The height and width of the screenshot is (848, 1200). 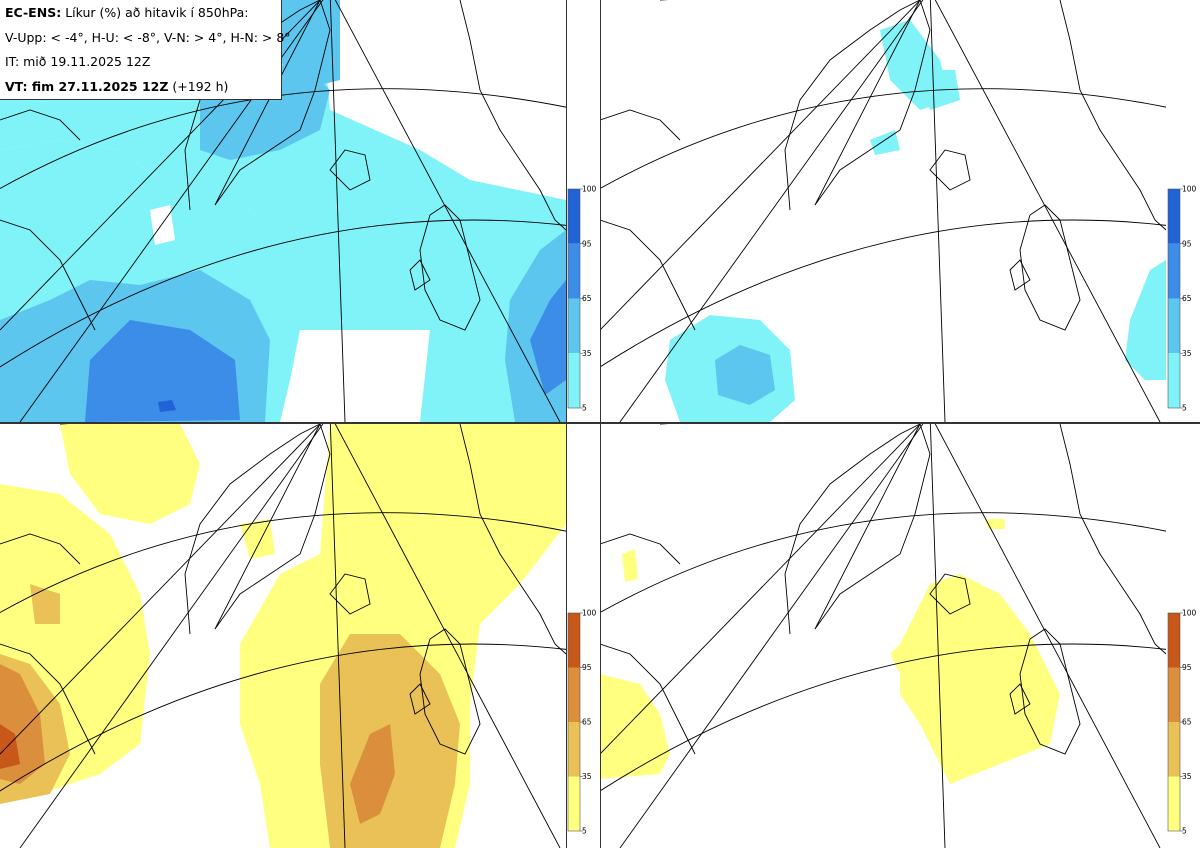 What do you see at coordinates (78, 61) in the screenshot?
I see `initial-time: IT: mið 19.11.2025 12Z` at bounding box center [78, 61].